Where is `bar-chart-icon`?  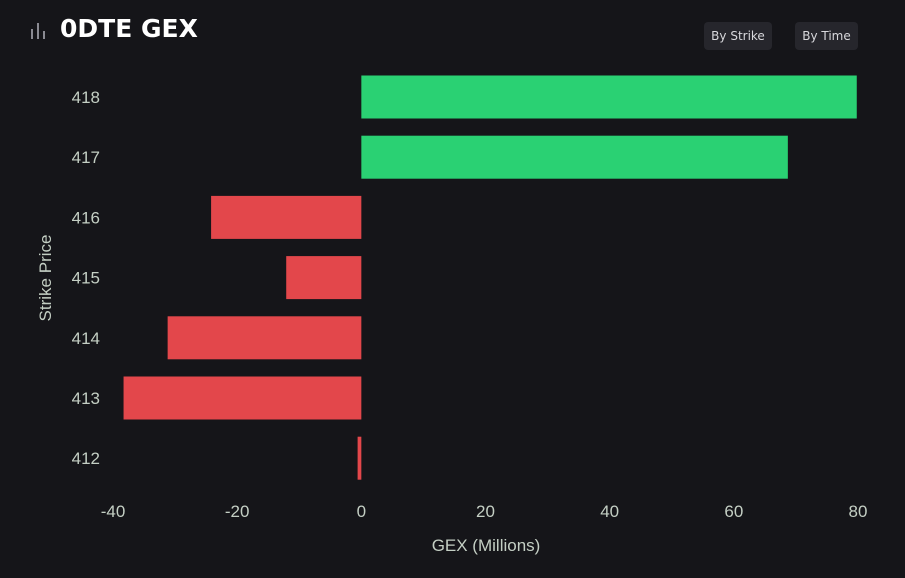 bar-chart-icon is located at coordinates (38, 31).